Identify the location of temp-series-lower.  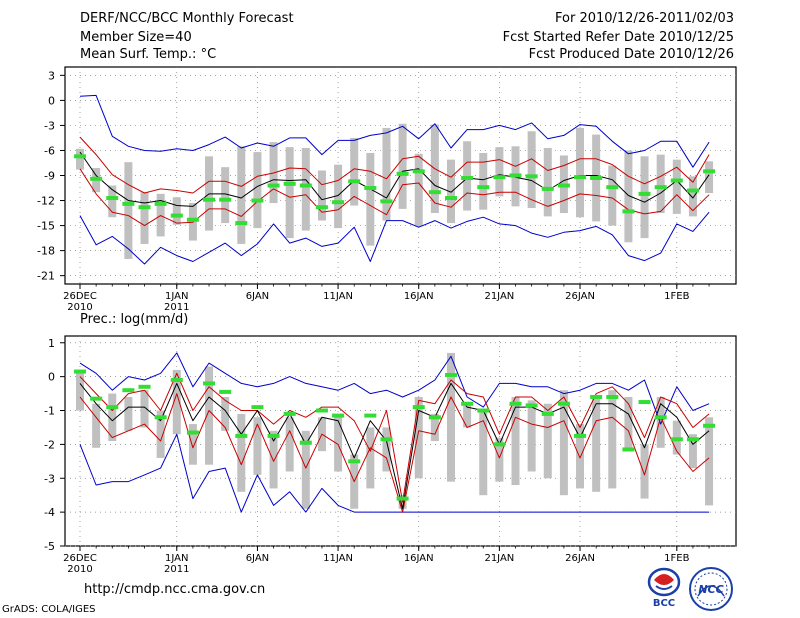
(394, 197).